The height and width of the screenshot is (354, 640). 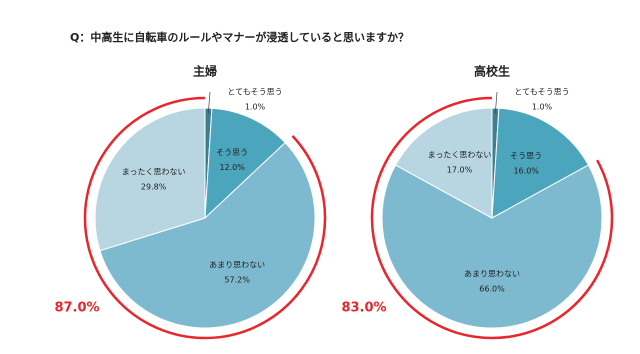 What do you see at coordinates (232, 167) in the screenshot?
I see `slice-value: 12.0%` at bounding box center [232, 167].